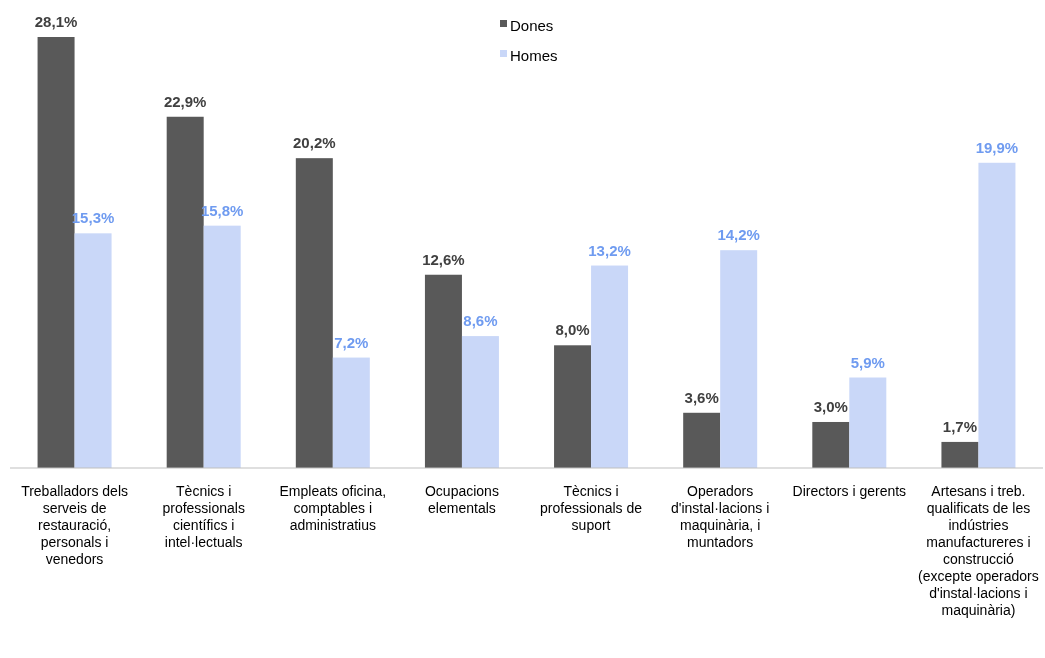 The height and width of the screenshot is (658, 1045). What do you see at coordinates (532, 25) in the screenshot?
I see `legend-label: Dones` at bounding box center [532, 25].